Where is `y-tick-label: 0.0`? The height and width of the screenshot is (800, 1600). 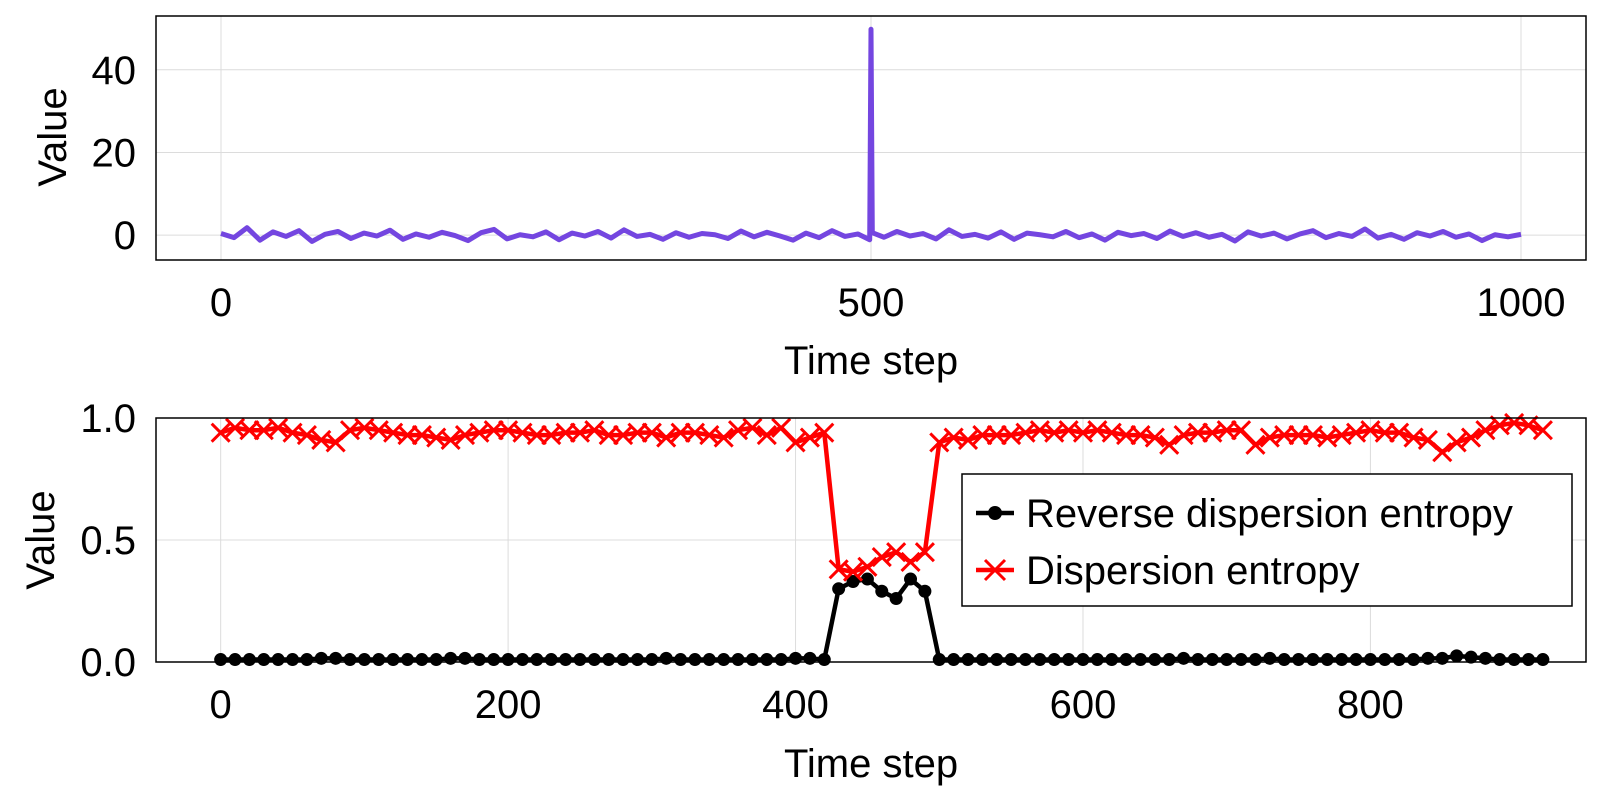 y-tick-label: 0.0 is located at coordinates (108, 663).